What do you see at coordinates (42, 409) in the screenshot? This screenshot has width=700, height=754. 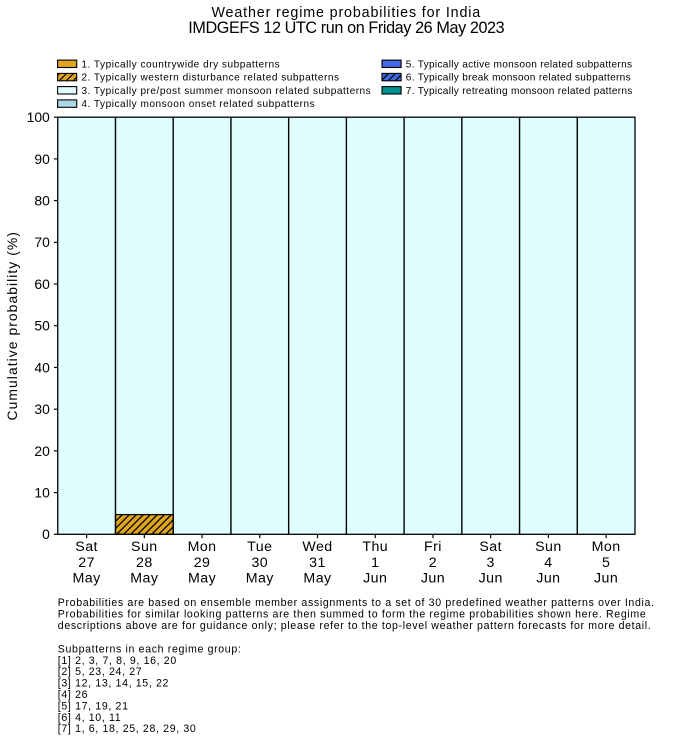 I see `svg-text: 30` at bounding box center [42, 409].